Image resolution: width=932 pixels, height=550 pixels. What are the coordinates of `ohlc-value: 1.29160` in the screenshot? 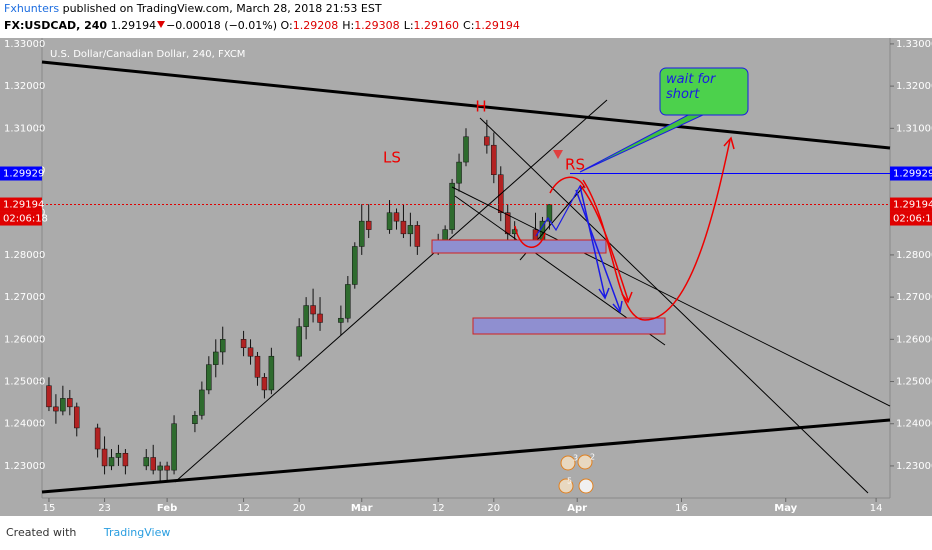 It's located at (436, 25).